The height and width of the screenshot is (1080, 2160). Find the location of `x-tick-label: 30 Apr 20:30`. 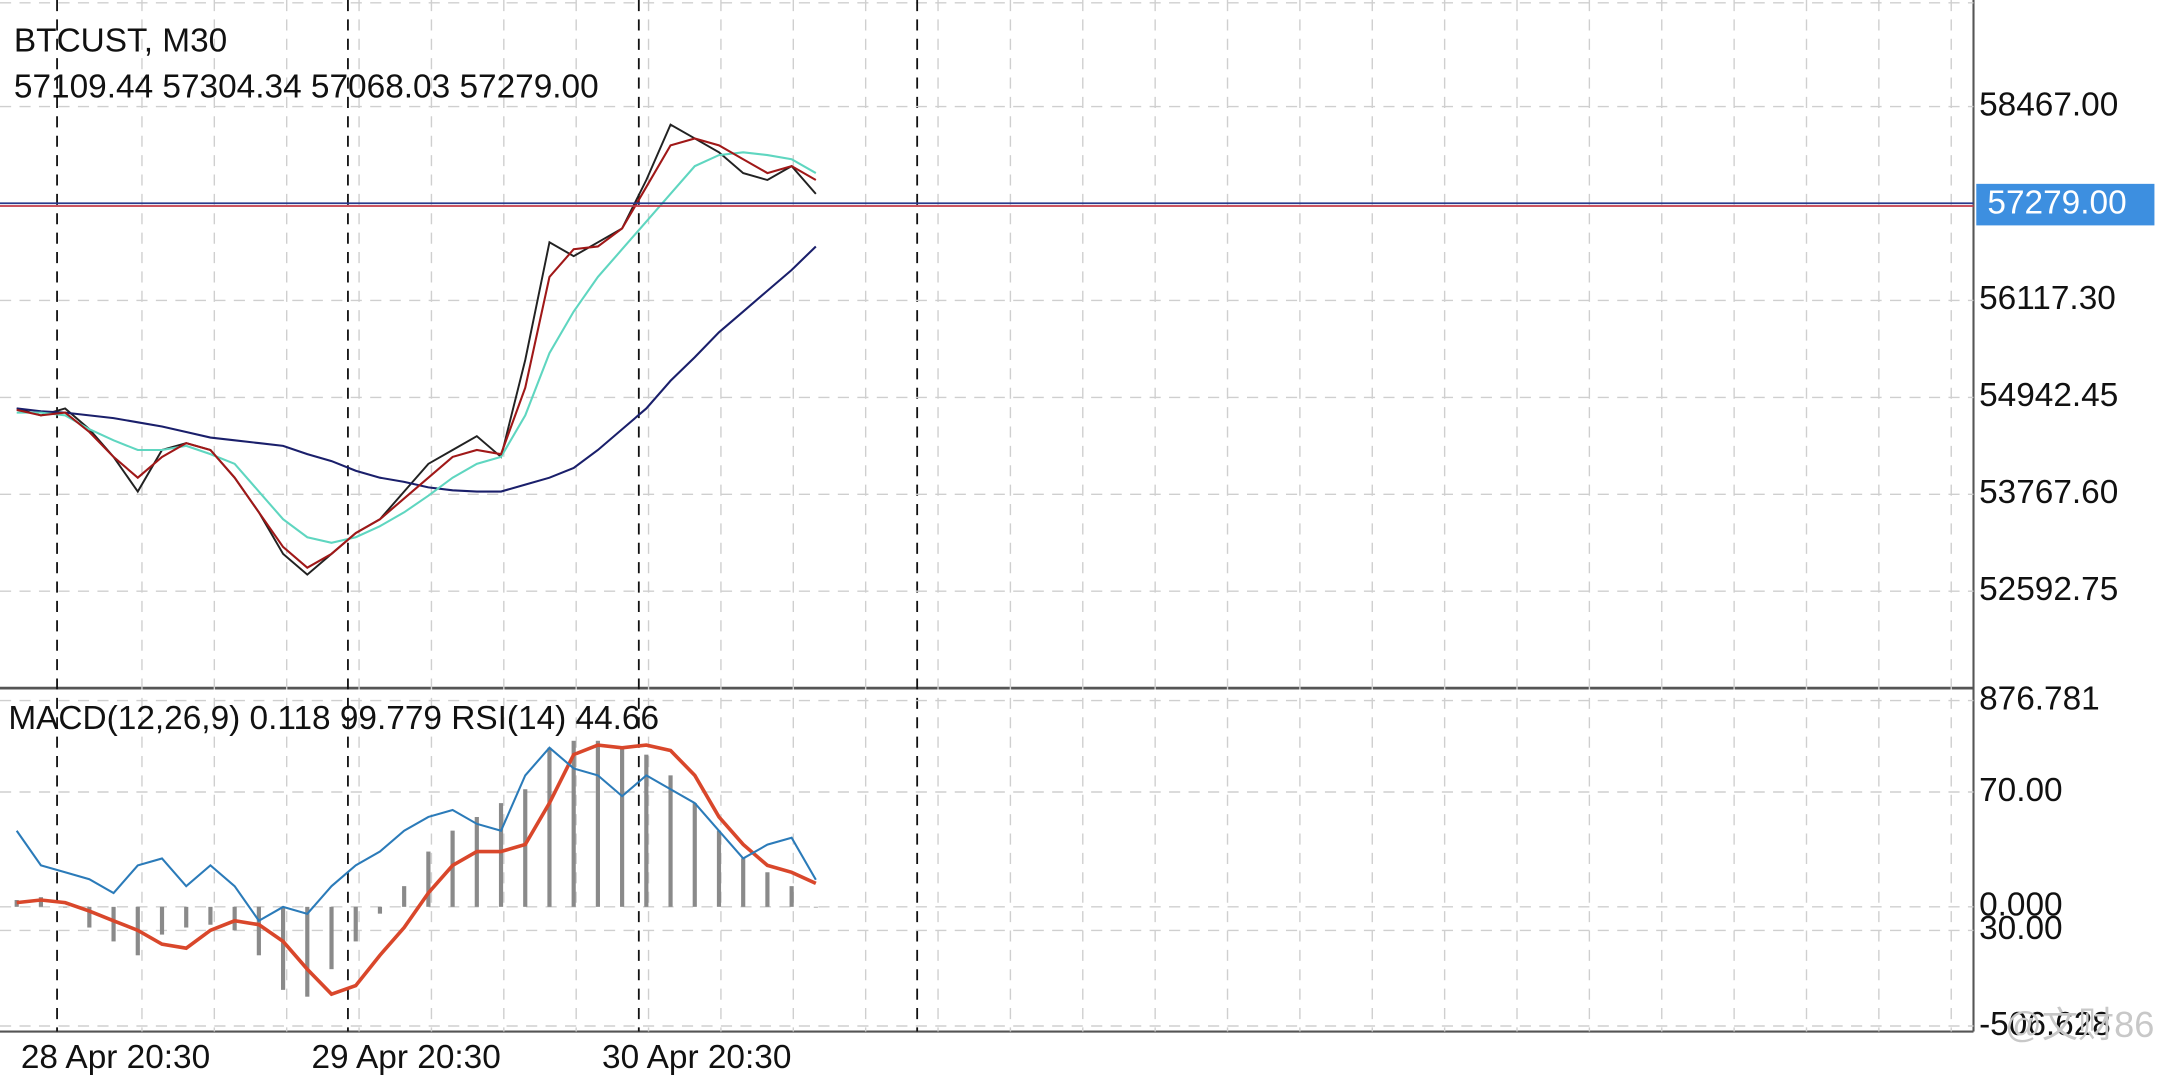

x-tick-label: 30 Apr 20:30 is located at coordinates (696, 1057).